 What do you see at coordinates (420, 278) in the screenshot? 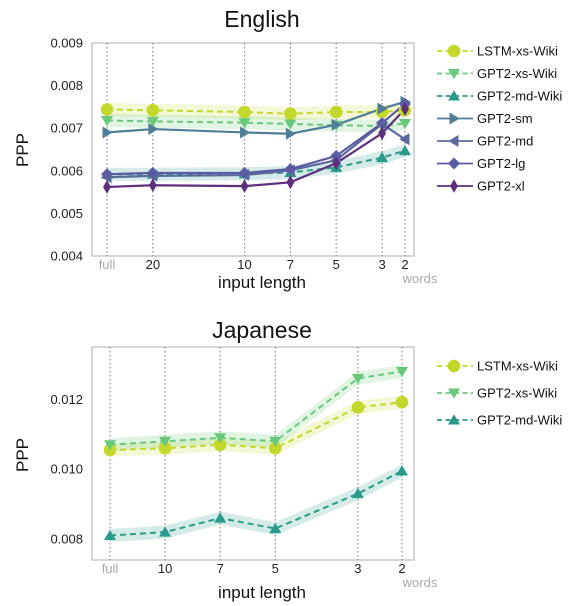
I see `english-x-unit-label: words` at bounding box center [420, 278].